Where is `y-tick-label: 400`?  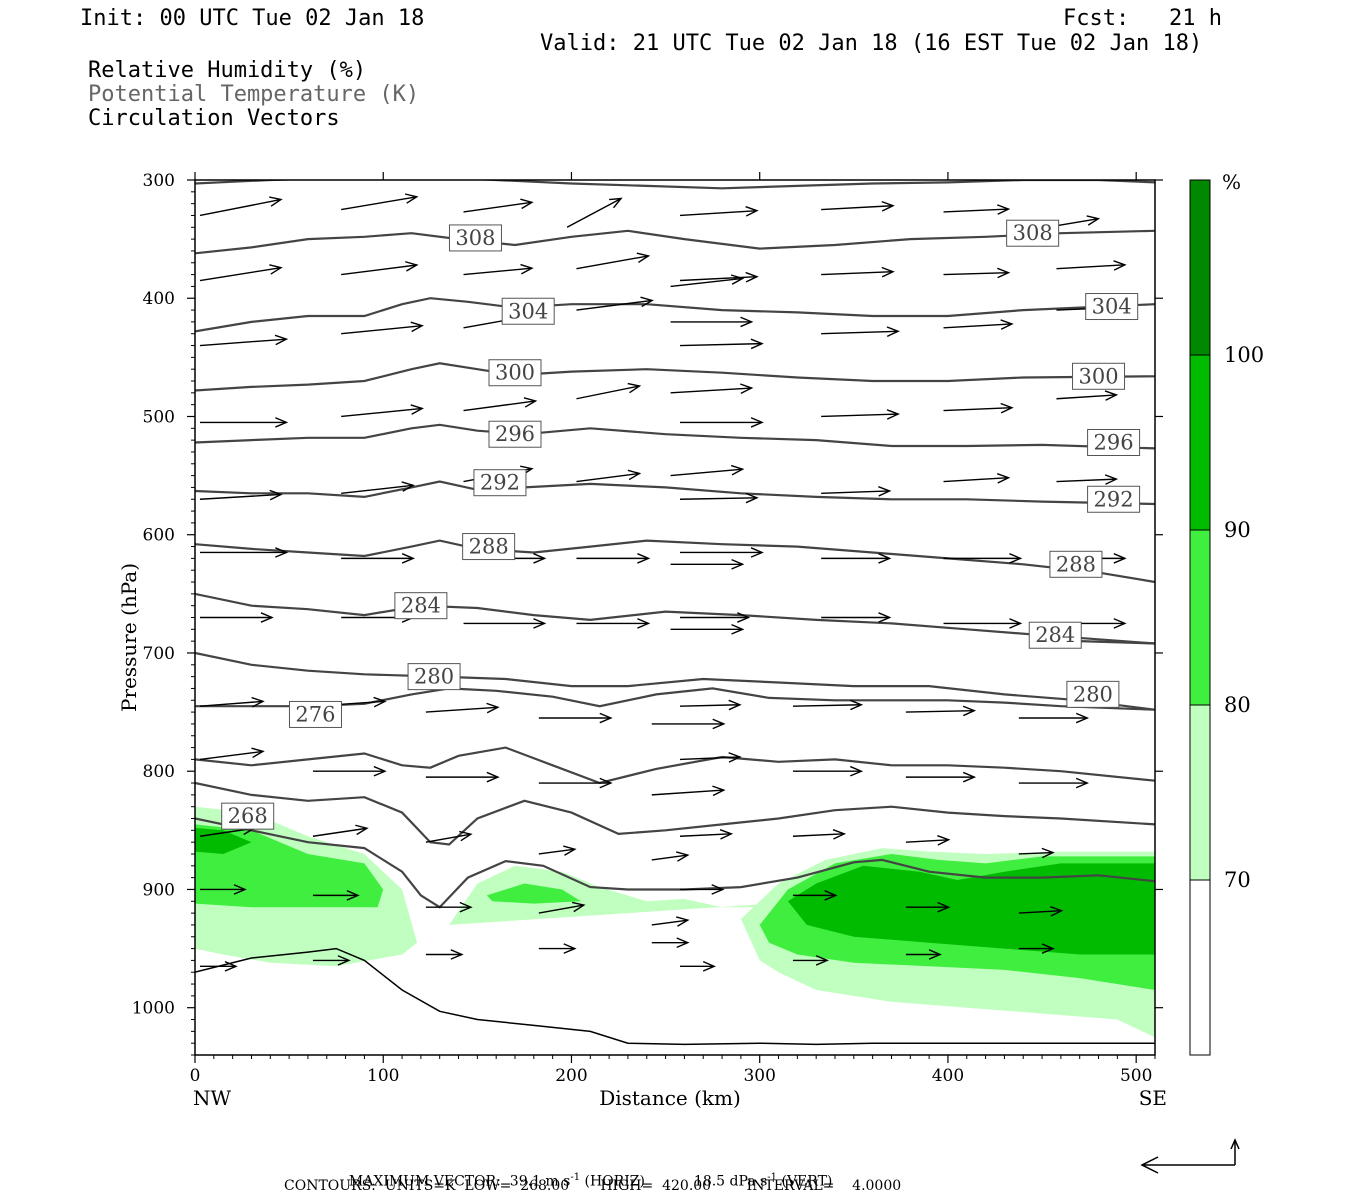 y-tick-label: 400 is located at coordinates (159, 299).